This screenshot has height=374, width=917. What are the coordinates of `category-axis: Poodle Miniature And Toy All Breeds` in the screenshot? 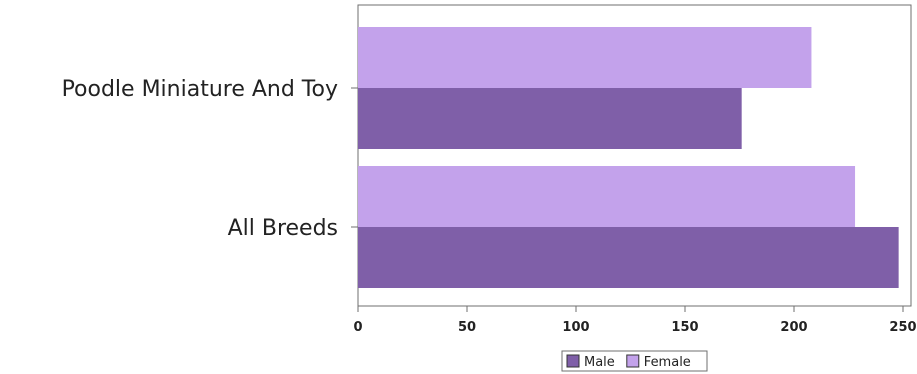 It's located at (210, 159).